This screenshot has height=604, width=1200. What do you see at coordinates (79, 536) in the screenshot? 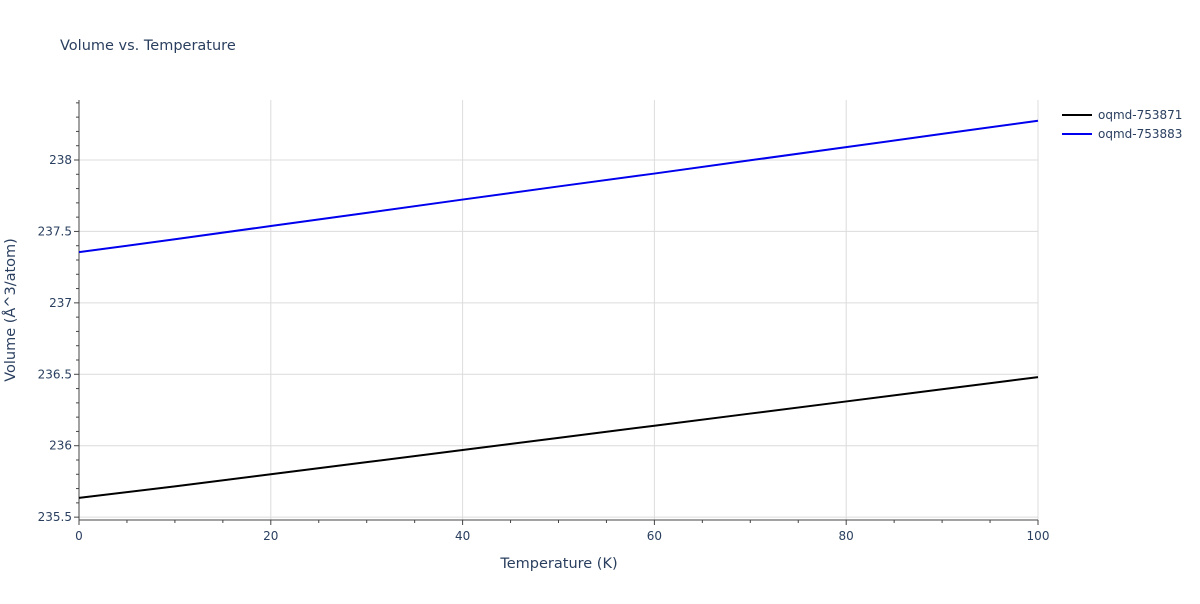
I see `x-tick-label: 0` at bounding box center [79, 536].